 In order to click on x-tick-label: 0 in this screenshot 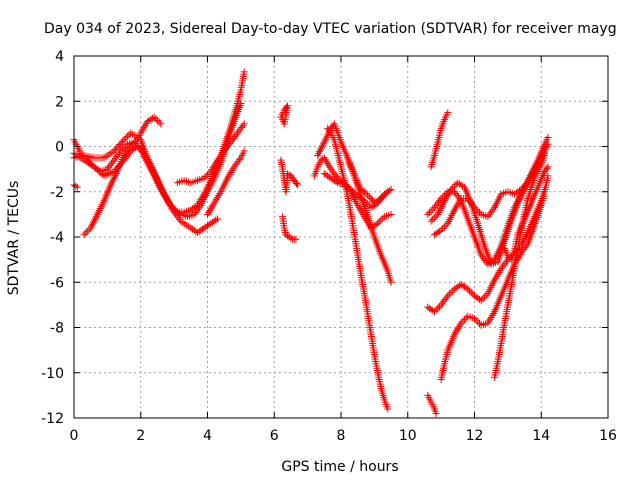, I will do `click(74, 436)`.